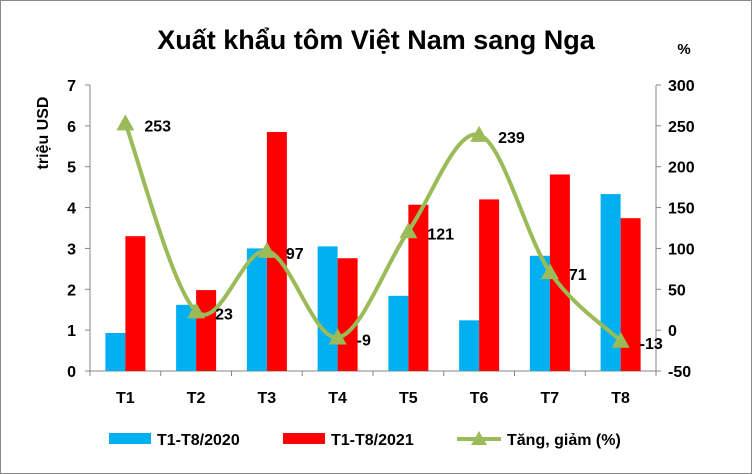 This screenshot has width=752, height=474. I want to click on y-tick-label: 3, so click(71, 249).